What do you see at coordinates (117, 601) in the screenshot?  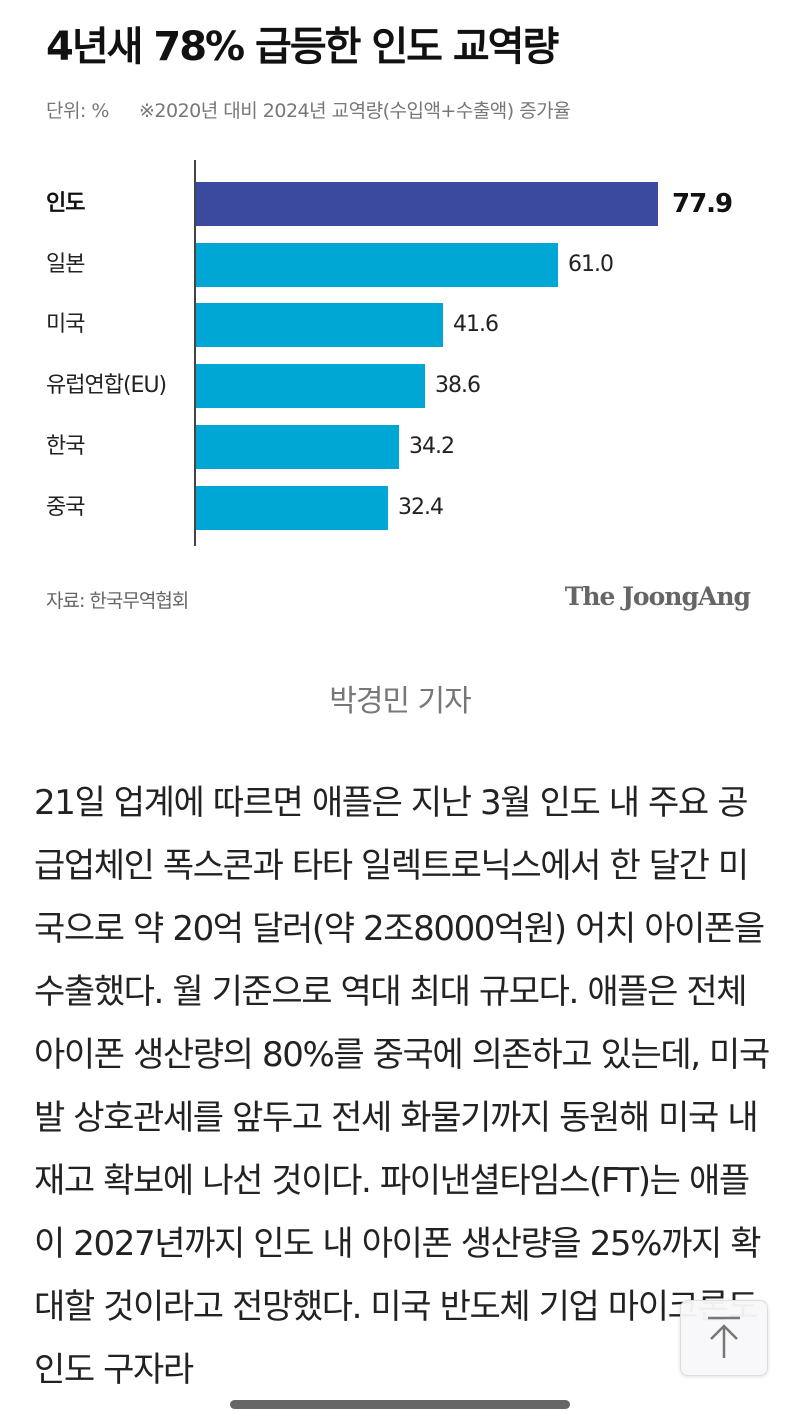 I see `chart-source: 자료: 한국무역협회` at bounding box center [117, 601].